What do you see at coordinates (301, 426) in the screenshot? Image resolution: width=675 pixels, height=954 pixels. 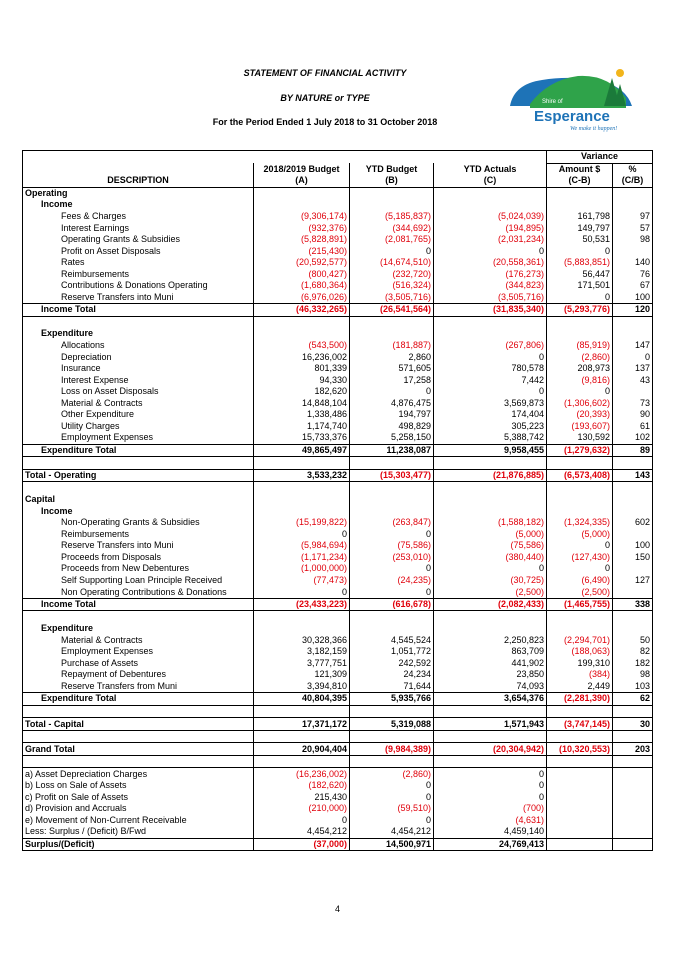 I see `value-cell: 1,174,740` at bounding box center [301, 426].